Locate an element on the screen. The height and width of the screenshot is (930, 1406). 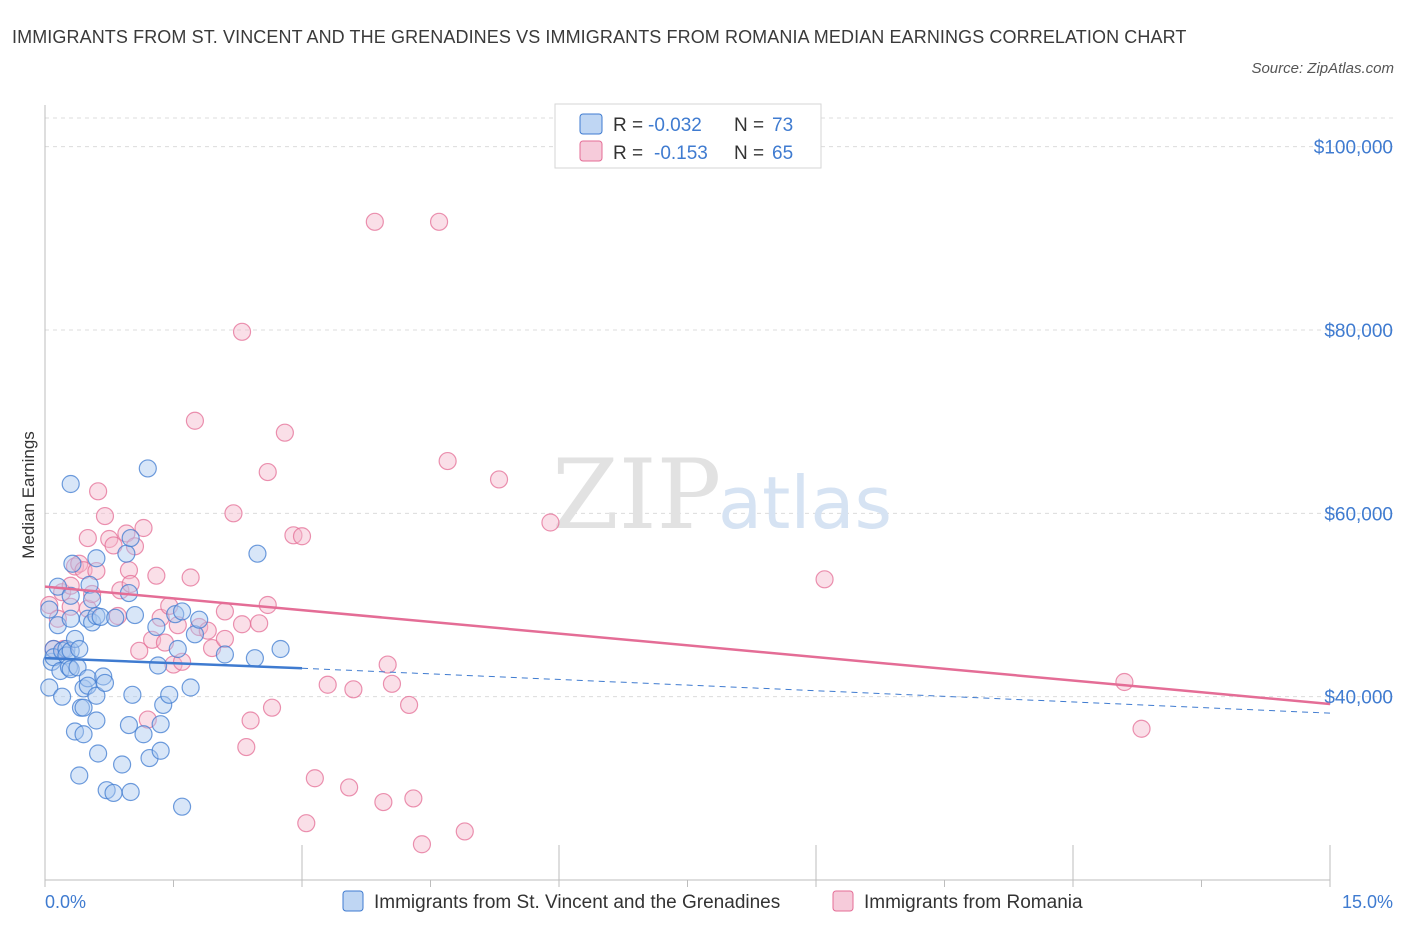
trend-lines is located at coordinates (687, 649).